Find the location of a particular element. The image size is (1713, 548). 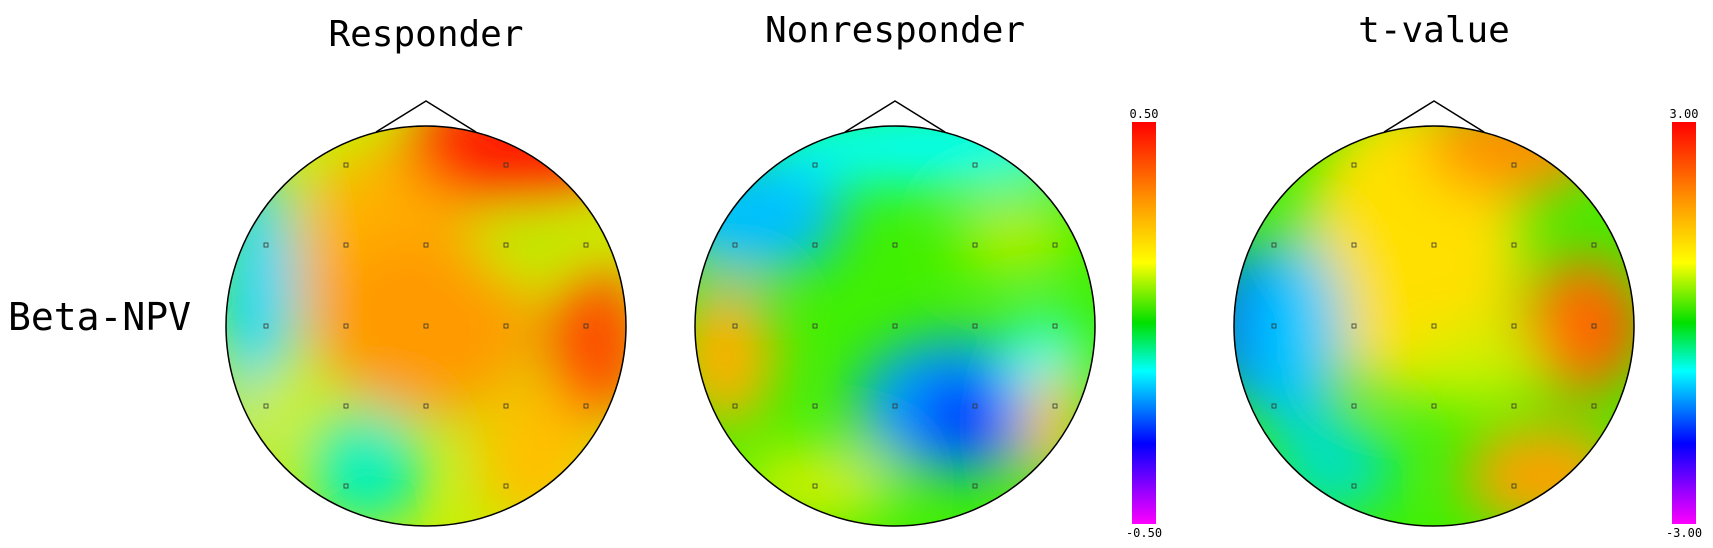

colorbar-min: -0.50 is located at coordinates (1144, 533).